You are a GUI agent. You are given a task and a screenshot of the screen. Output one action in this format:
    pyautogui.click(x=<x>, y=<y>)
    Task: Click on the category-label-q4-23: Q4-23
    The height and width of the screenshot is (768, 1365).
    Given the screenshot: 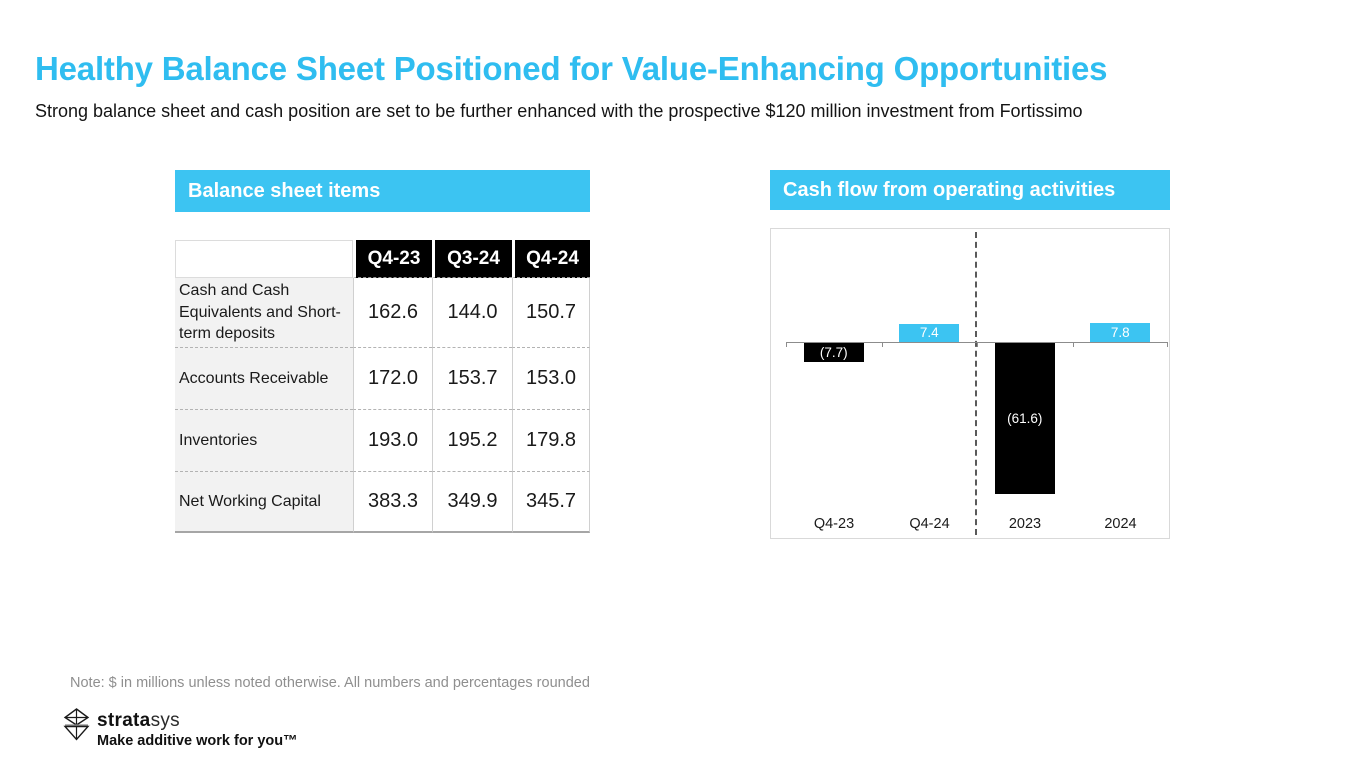 What is the action you would take?
    pyautogui.click(x=834, y=524)
    